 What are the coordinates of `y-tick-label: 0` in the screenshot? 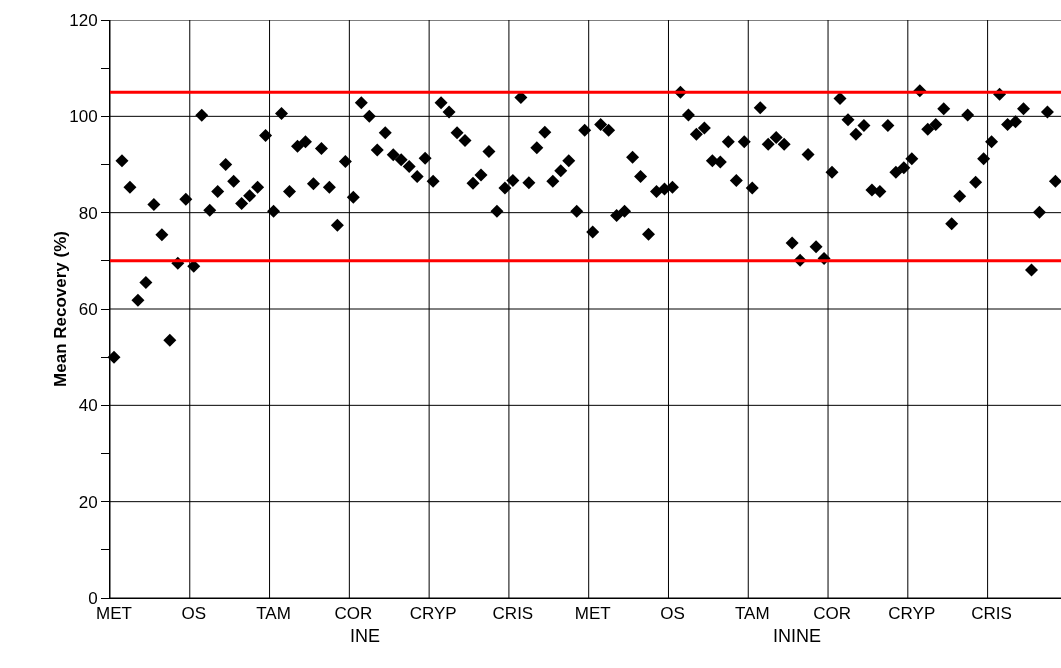 It's located at (93, 598).